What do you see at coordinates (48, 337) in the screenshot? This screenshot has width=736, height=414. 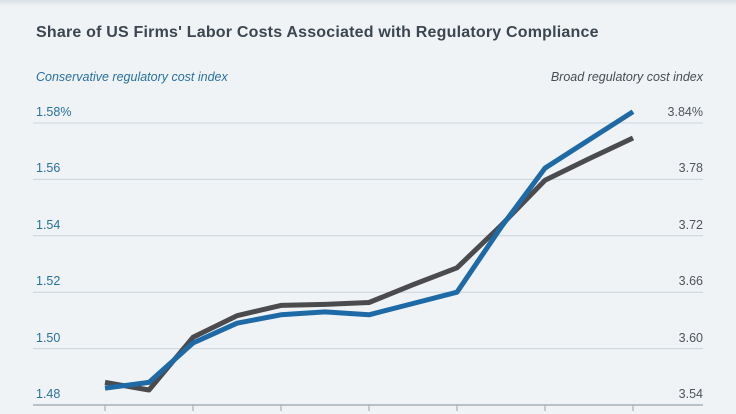 I see `y-tick-label-left: 1.50` at bounding box center [48, 337].